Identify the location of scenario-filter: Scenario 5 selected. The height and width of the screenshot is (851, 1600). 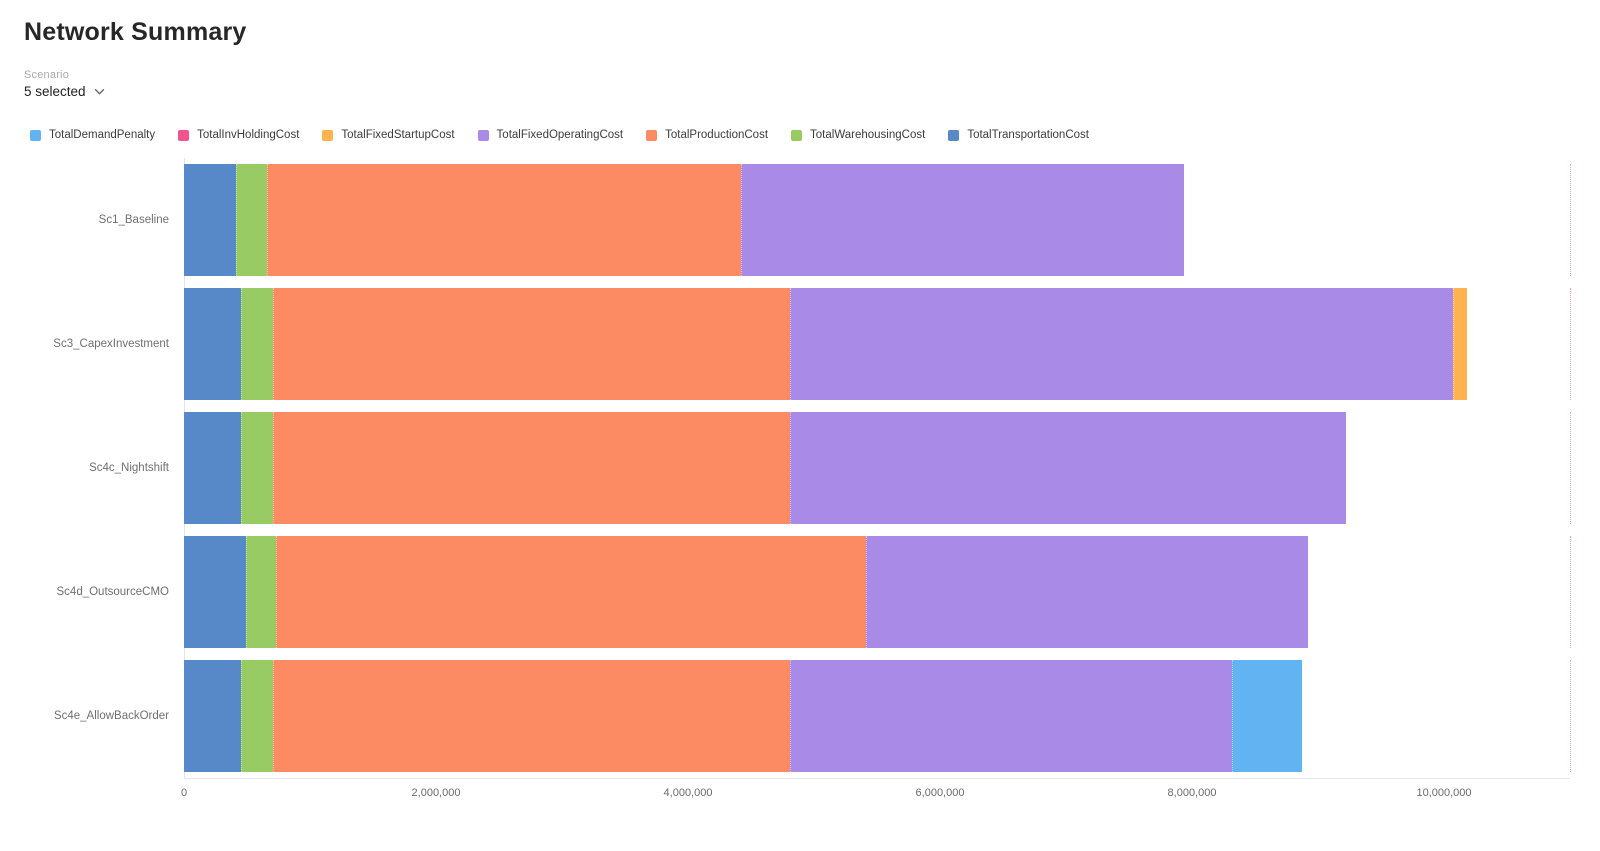
(89, 84).